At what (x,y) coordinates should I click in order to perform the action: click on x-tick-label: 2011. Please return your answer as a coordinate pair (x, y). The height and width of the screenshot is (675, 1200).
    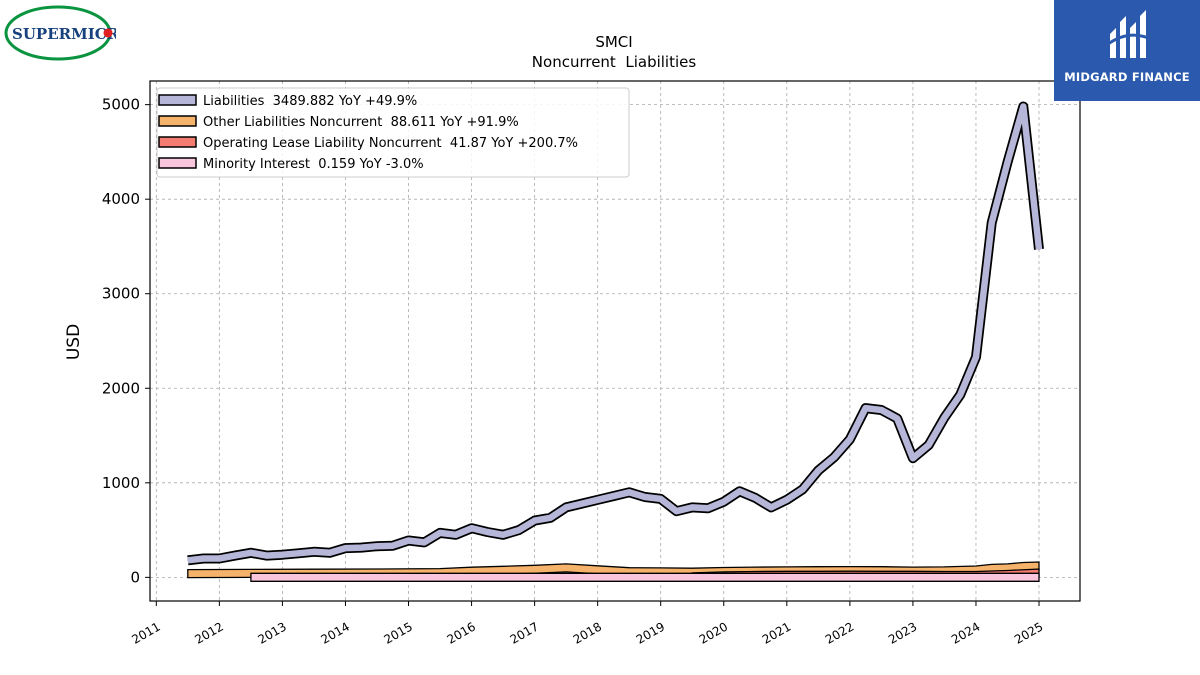
    Looking at the image, I should click on (145, 632).